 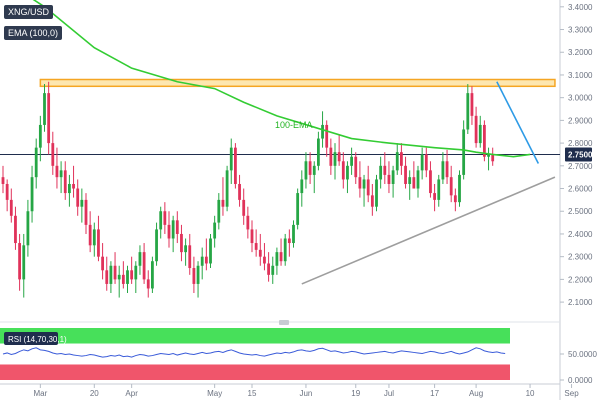 I want to click on y-tick-label: 3.0000, so click(x=580, y=98).